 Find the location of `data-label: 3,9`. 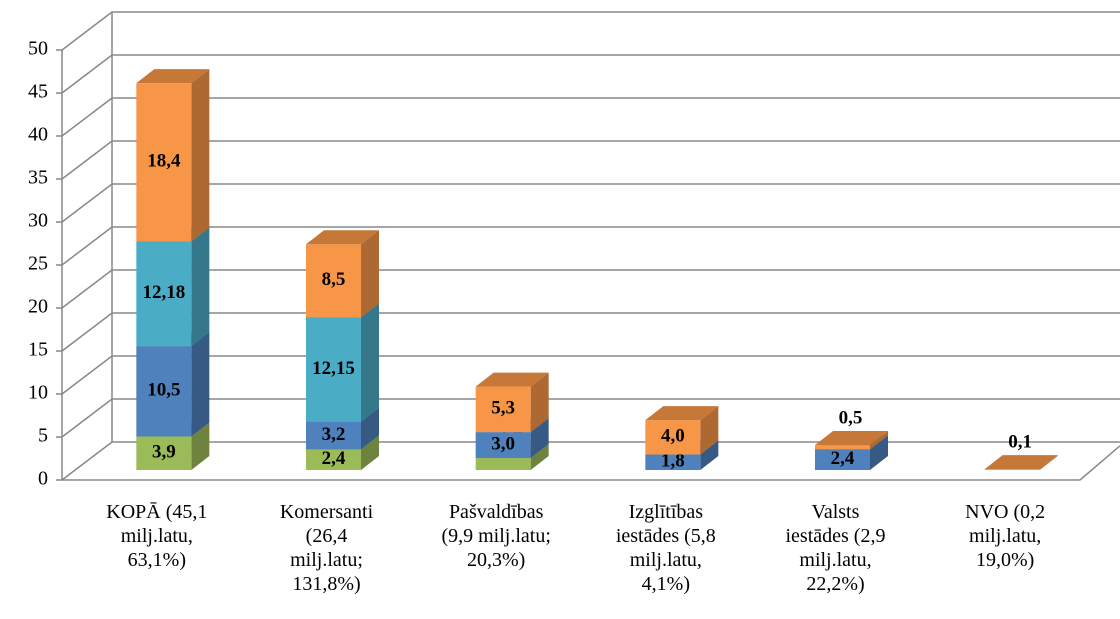

data-label: 3,9 is located at coordinates (164, 452).